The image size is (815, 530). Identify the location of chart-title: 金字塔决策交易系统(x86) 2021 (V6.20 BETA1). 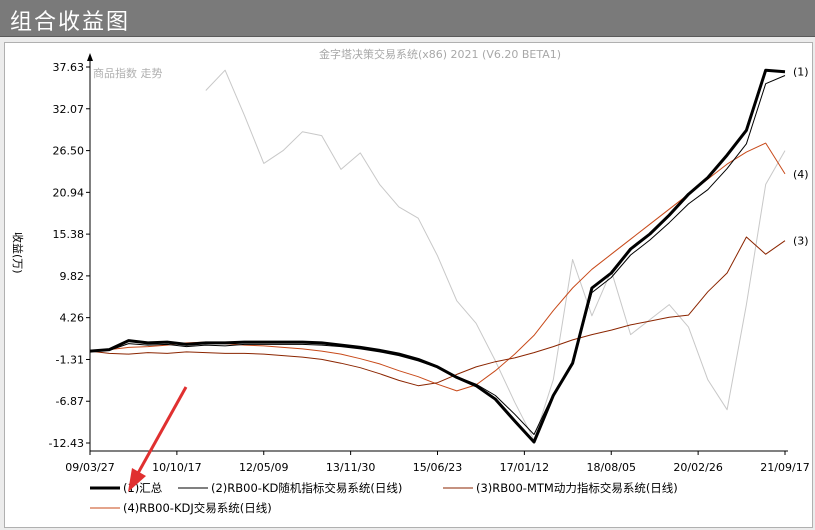
(440, 54).